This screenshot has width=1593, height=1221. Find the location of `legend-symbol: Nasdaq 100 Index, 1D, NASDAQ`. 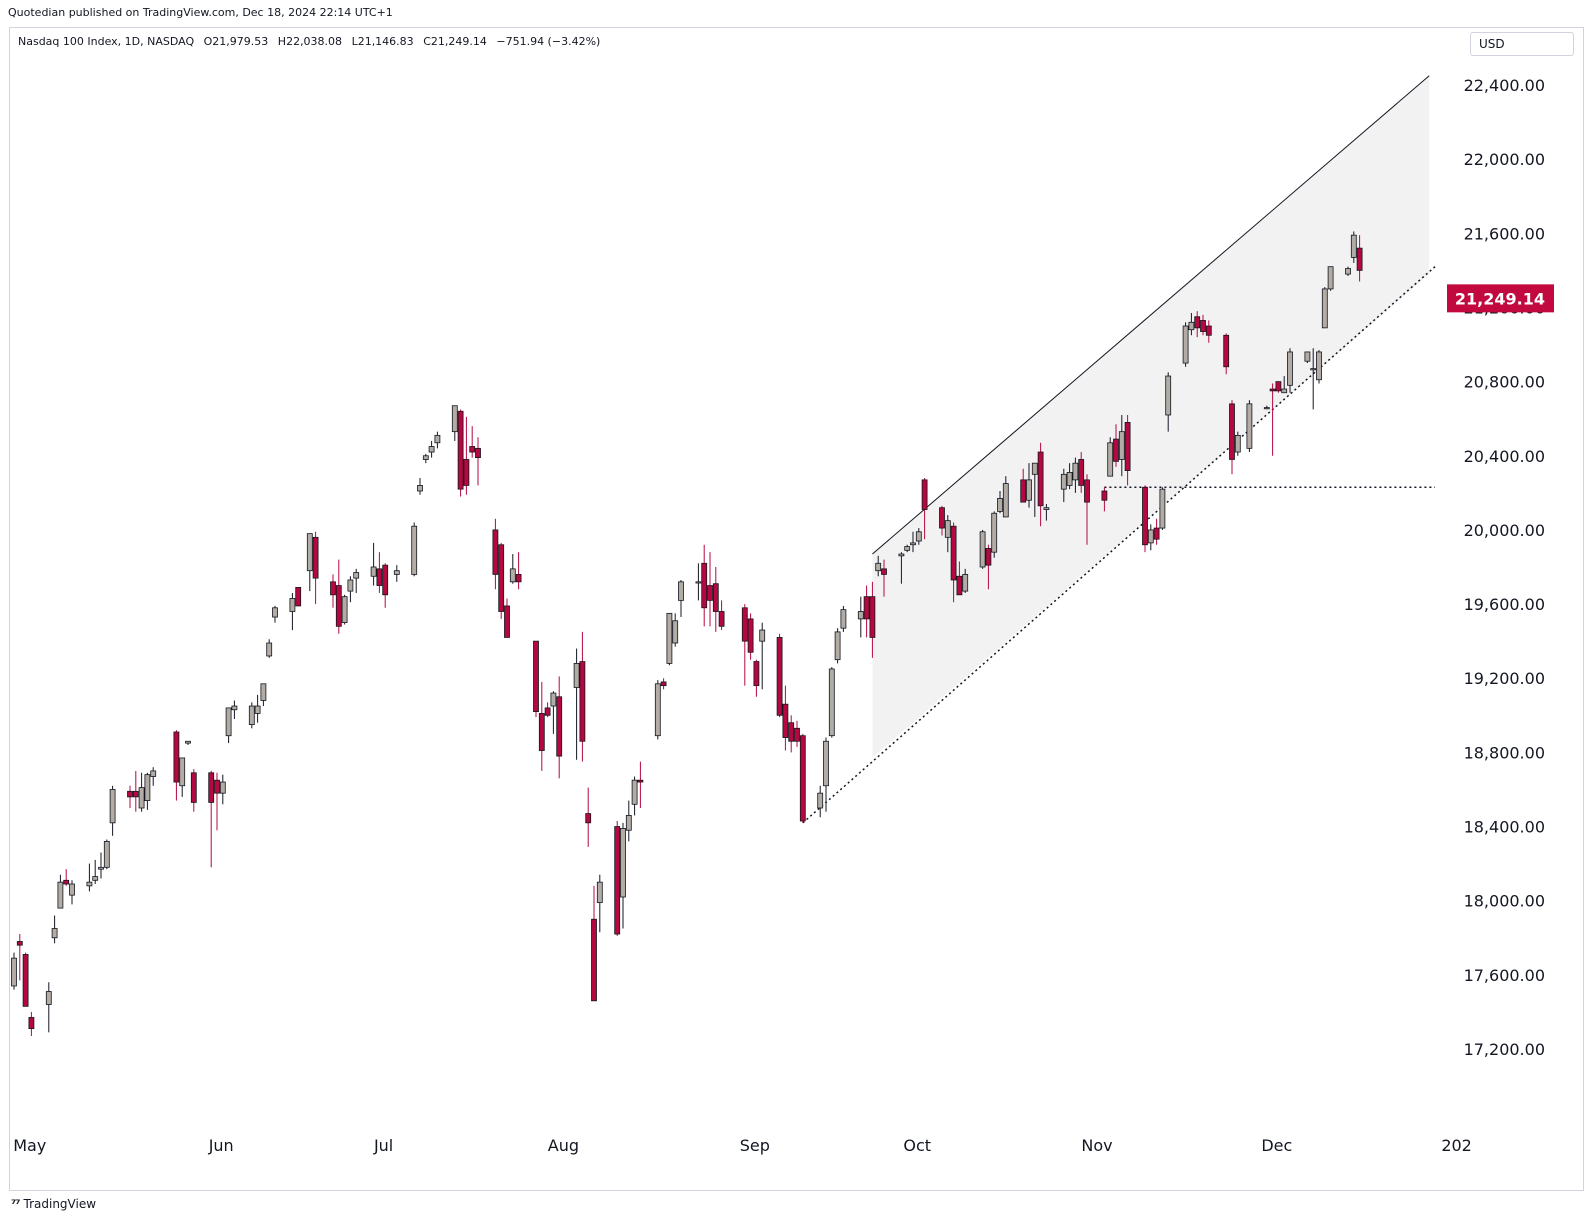

legend-symbol: Nasdaq 100 Index, 1D, NASDAQ is located at coordinates (106, 41).